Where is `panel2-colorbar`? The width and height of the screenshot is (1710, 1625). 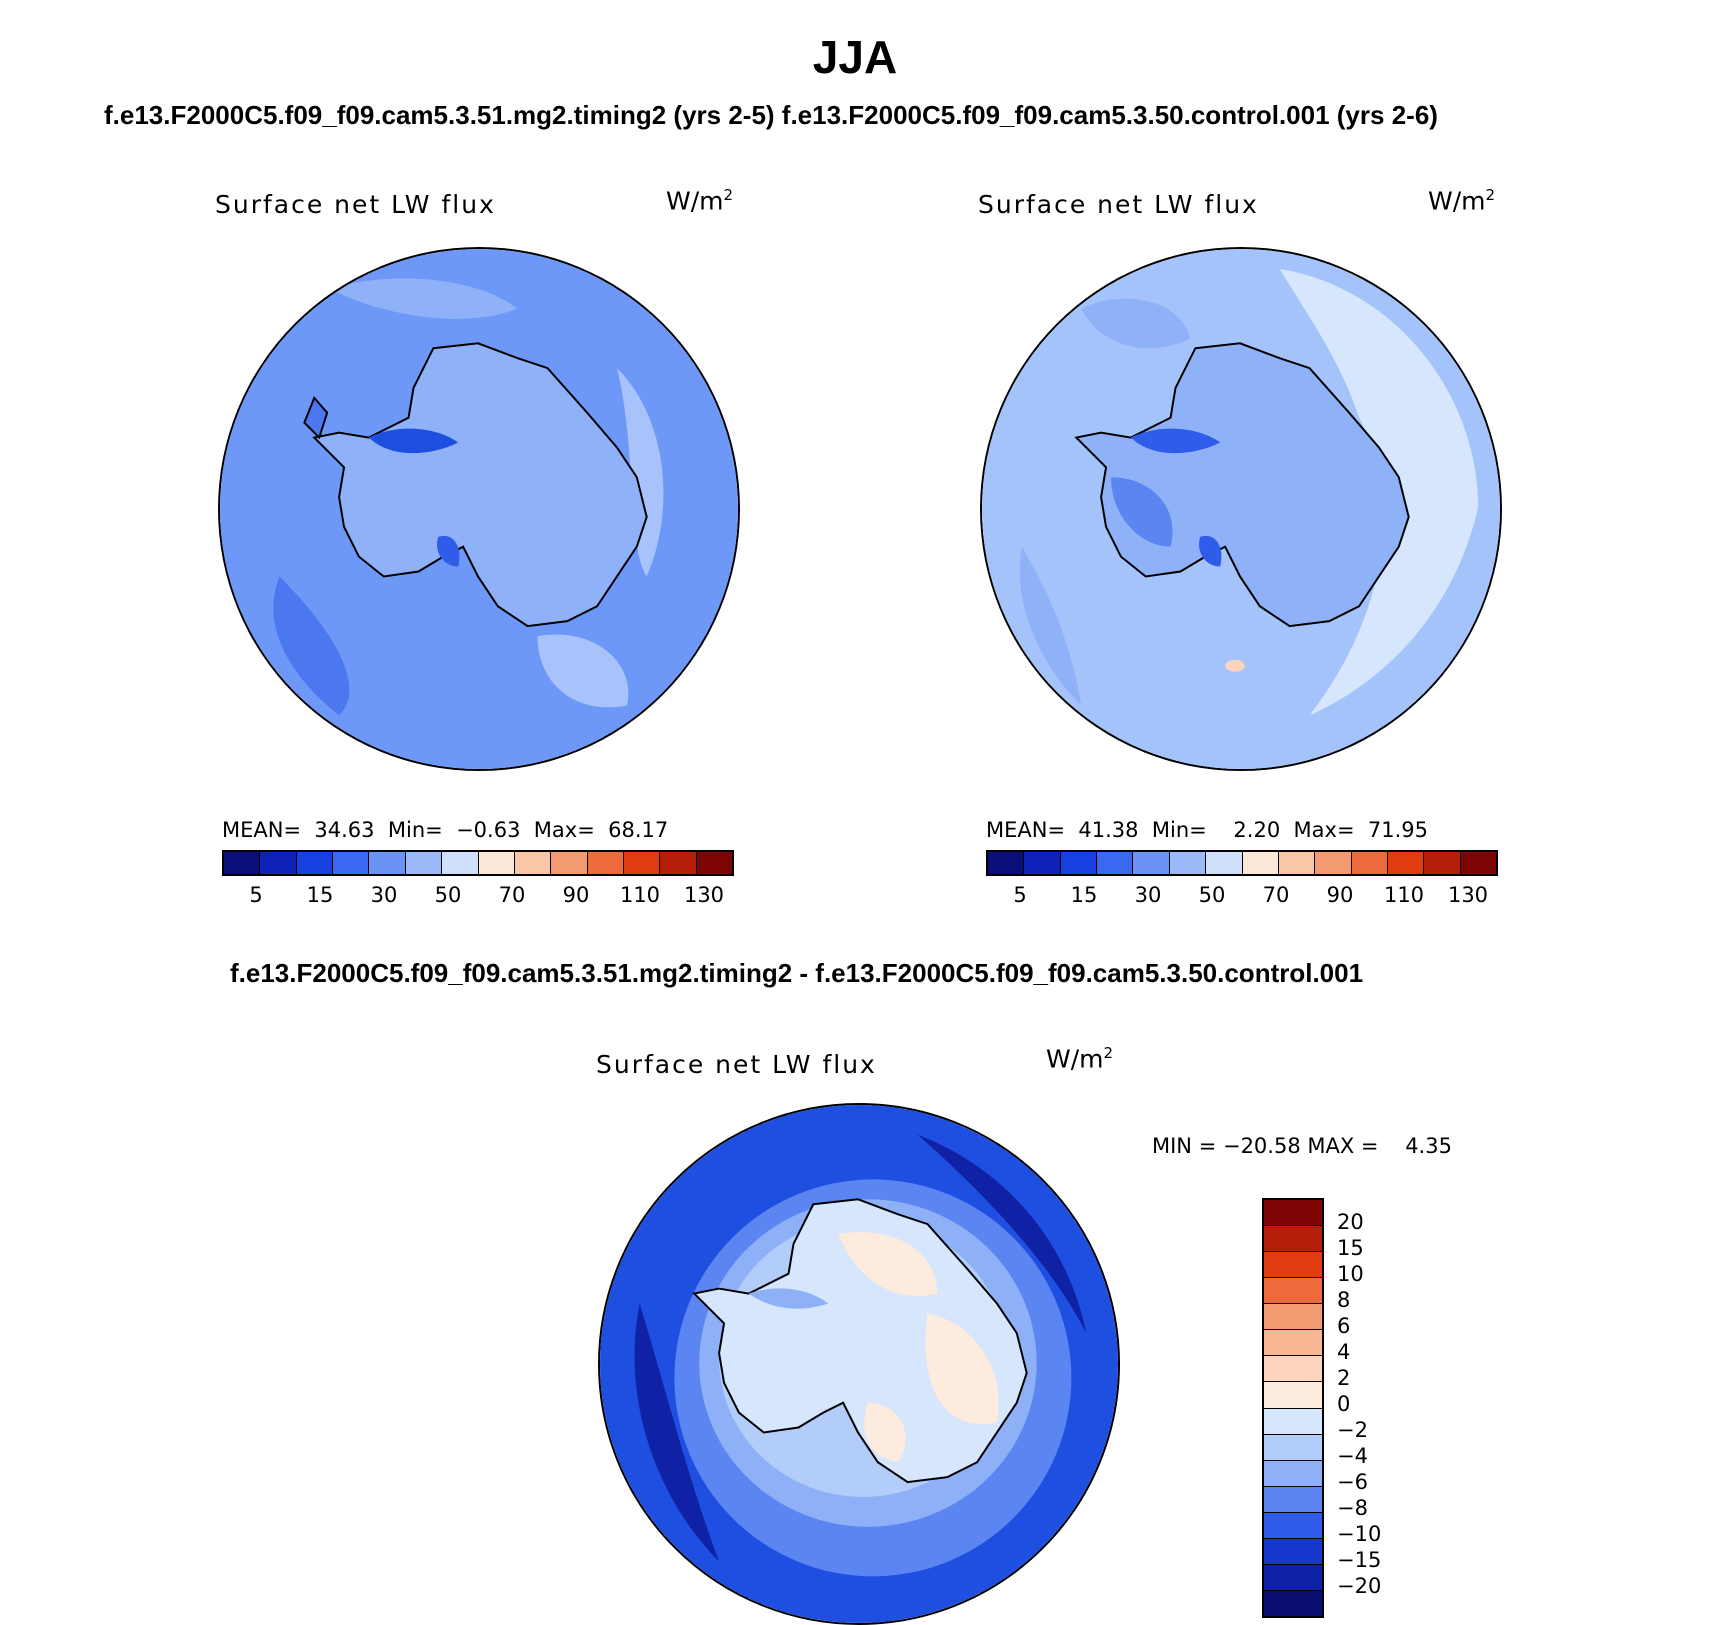
panel2-colorbar is located at coordinates (1242, 863).